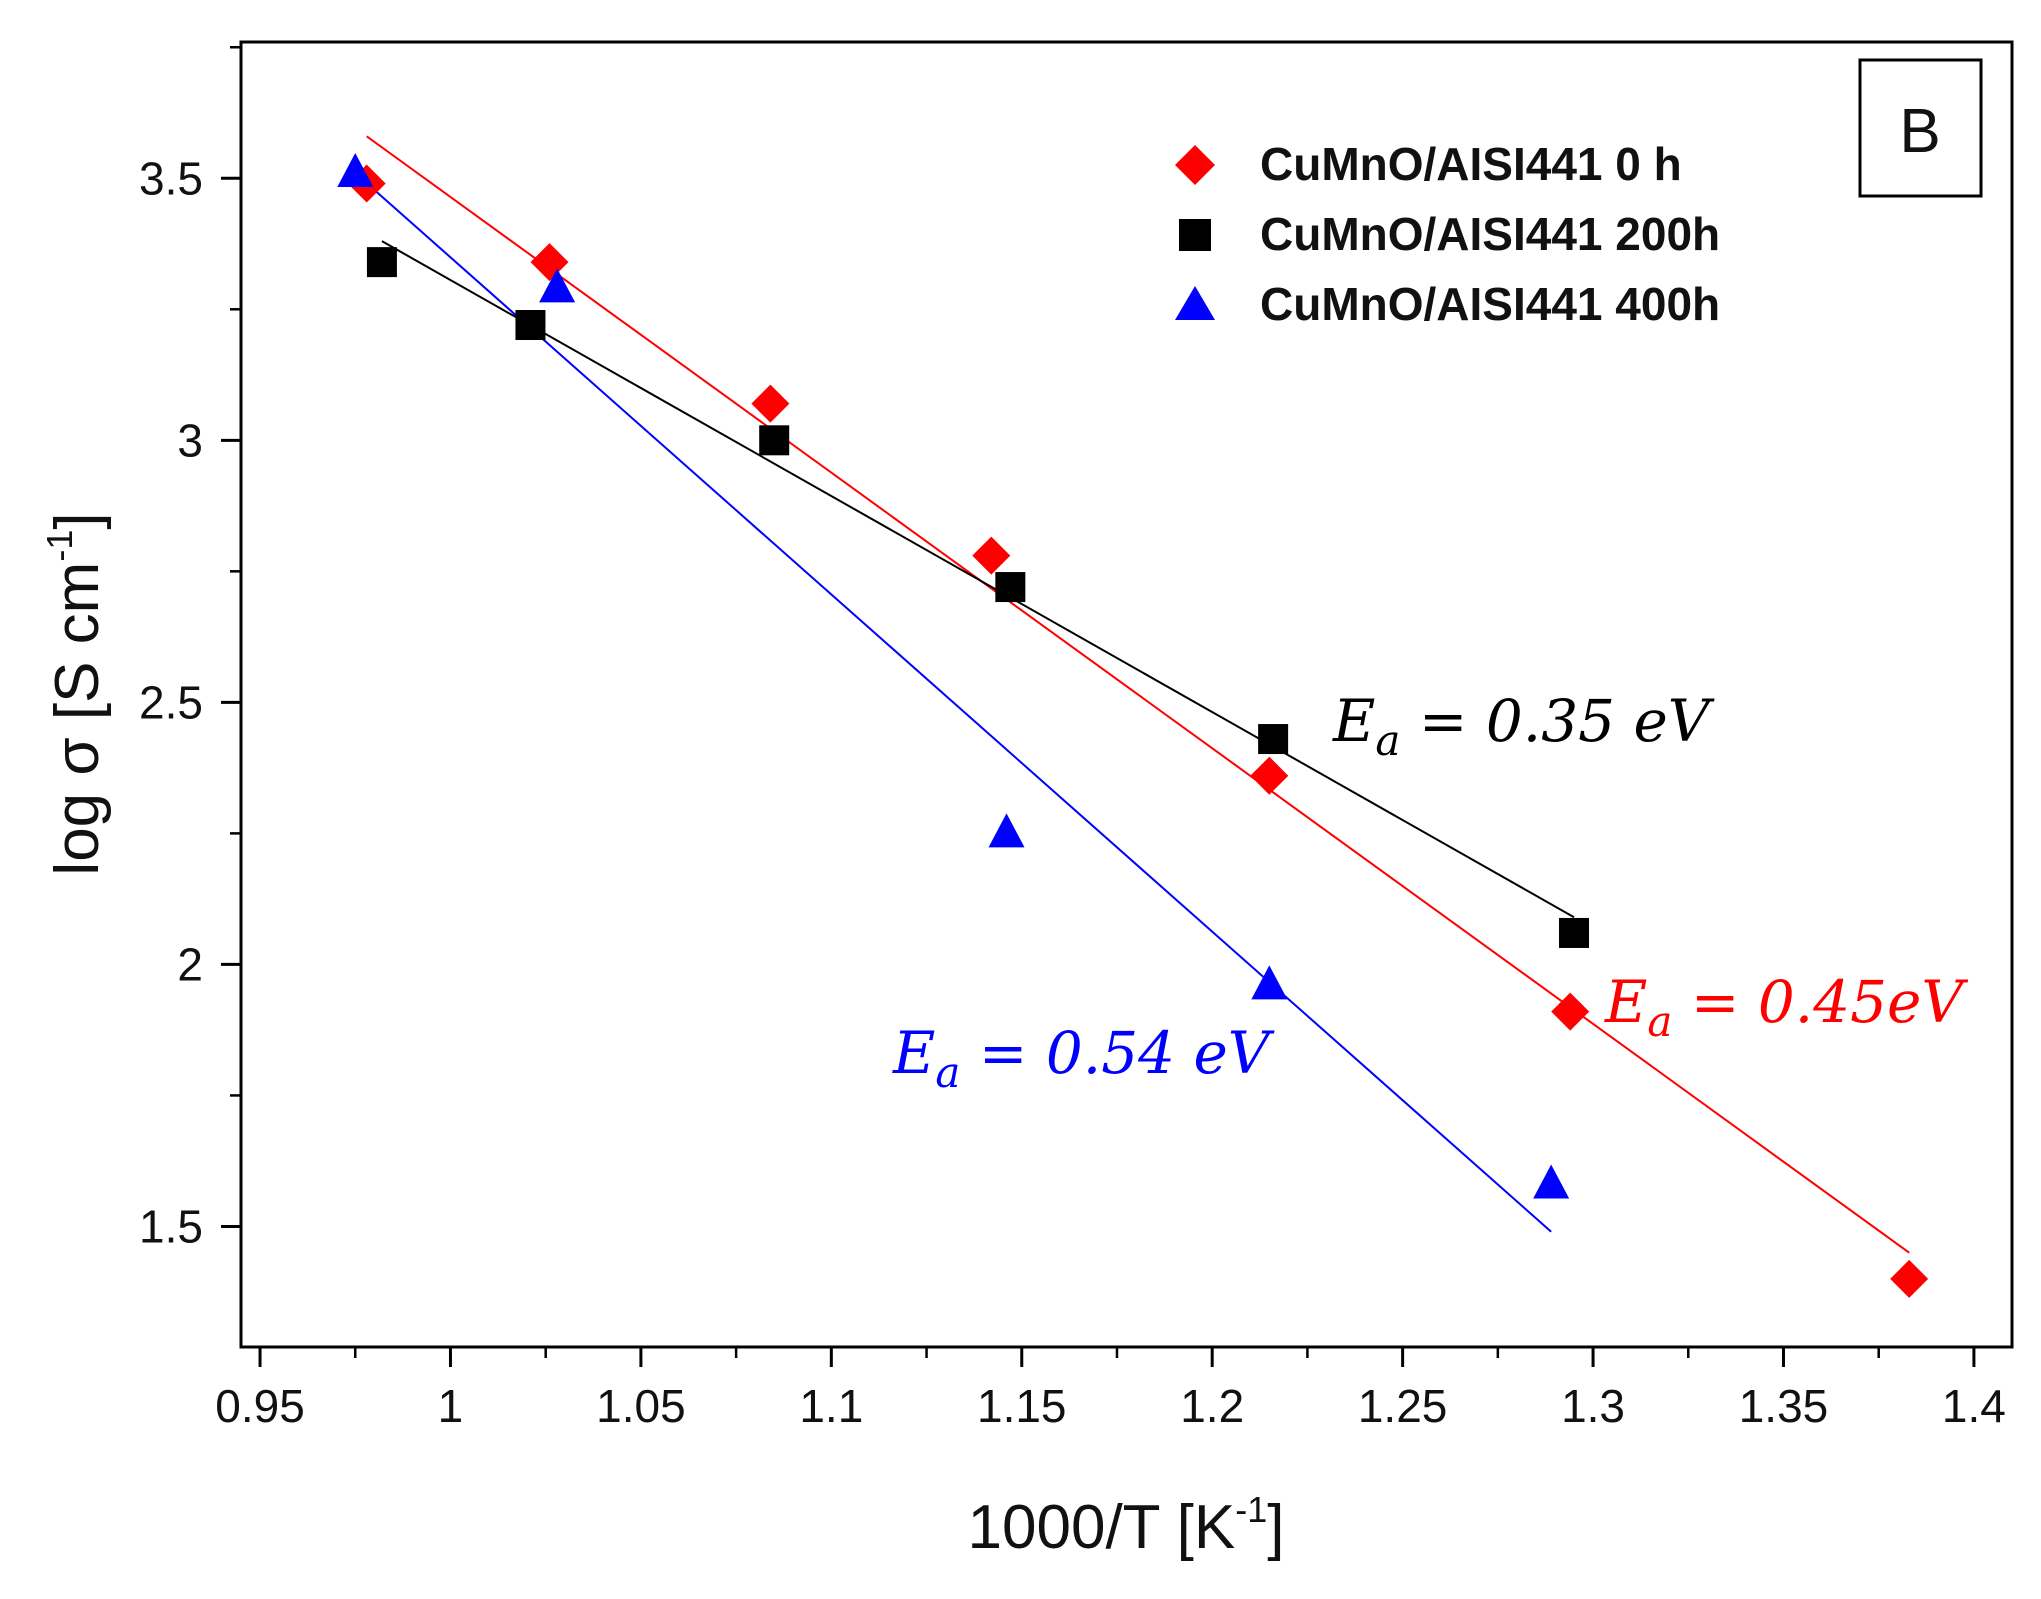 The image size is (2041, 1599). I want to click on ea-400h-sub: a, so click(947, 1072).